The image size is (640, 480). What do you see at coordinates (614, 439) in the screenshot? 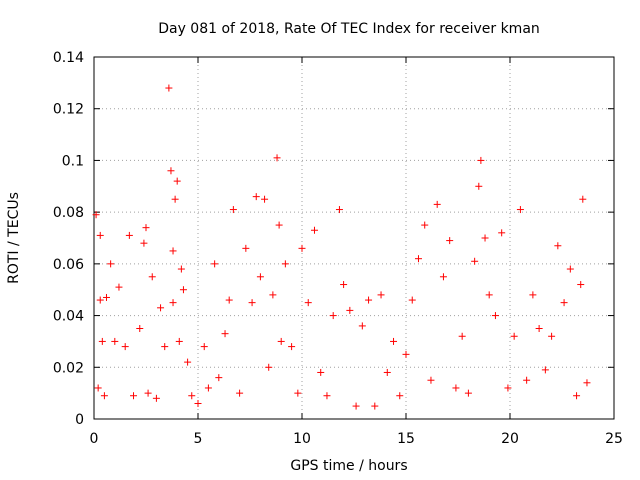
I see `x-tick-label: 25` at bounding box center [614, 439].